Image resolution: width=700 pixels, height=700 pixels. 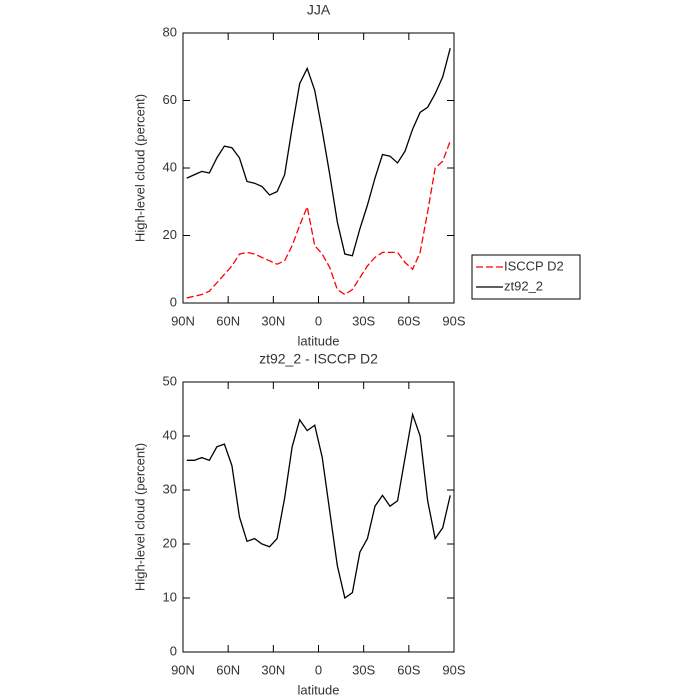 I want to click on legend-label: ISCCP D2, so click(x=534, y=265).